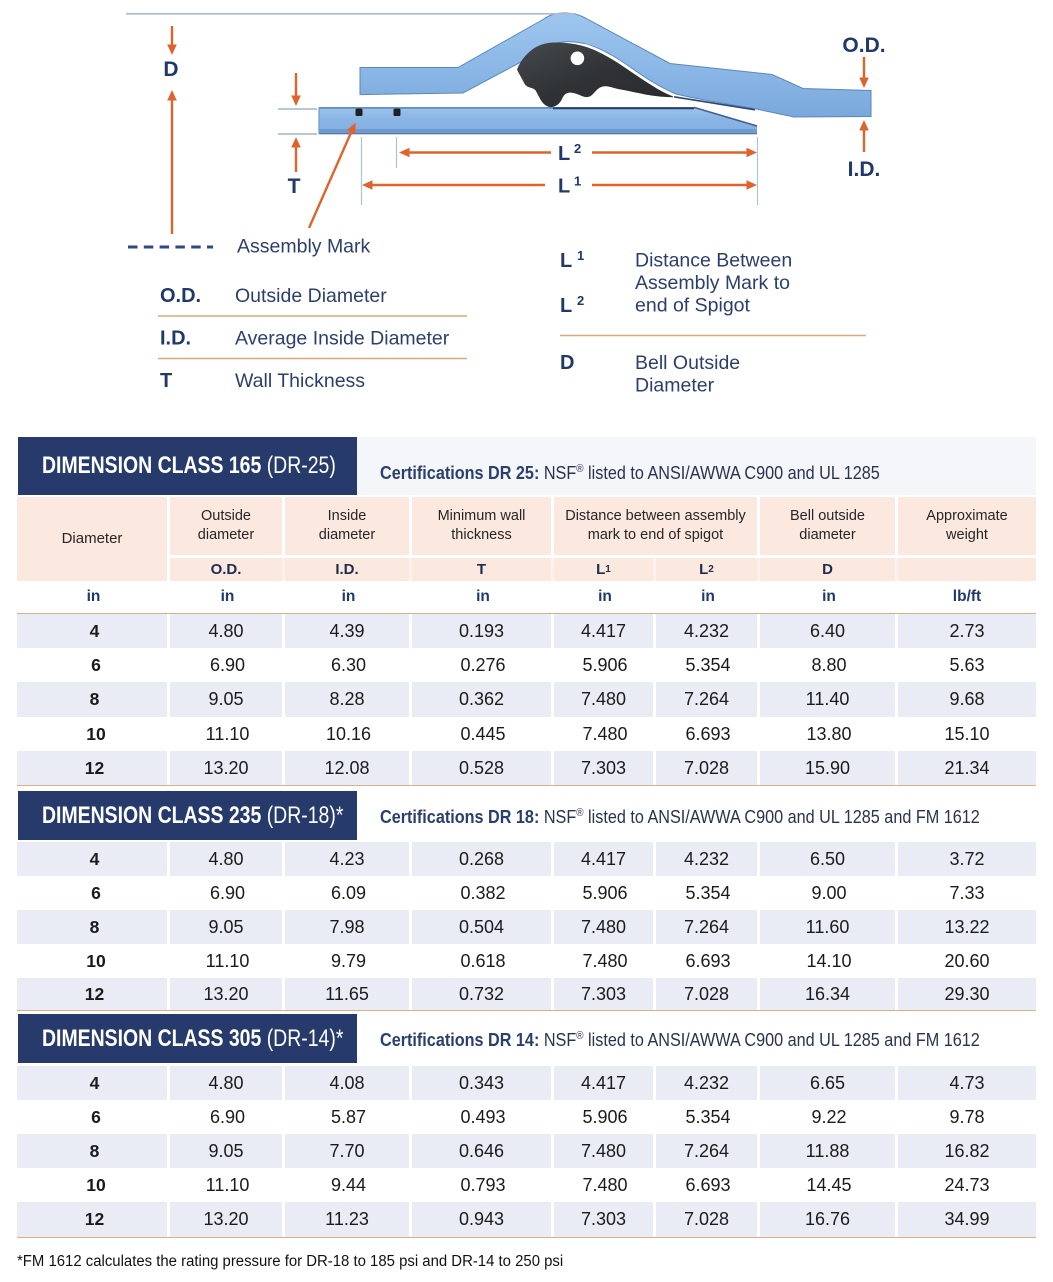 Image resolution: width=1053 pixels, height=1282 pixels. Describe the element at coordinates (675, 386) in the screenshot. I see `svg-text: Diameter` at that location.